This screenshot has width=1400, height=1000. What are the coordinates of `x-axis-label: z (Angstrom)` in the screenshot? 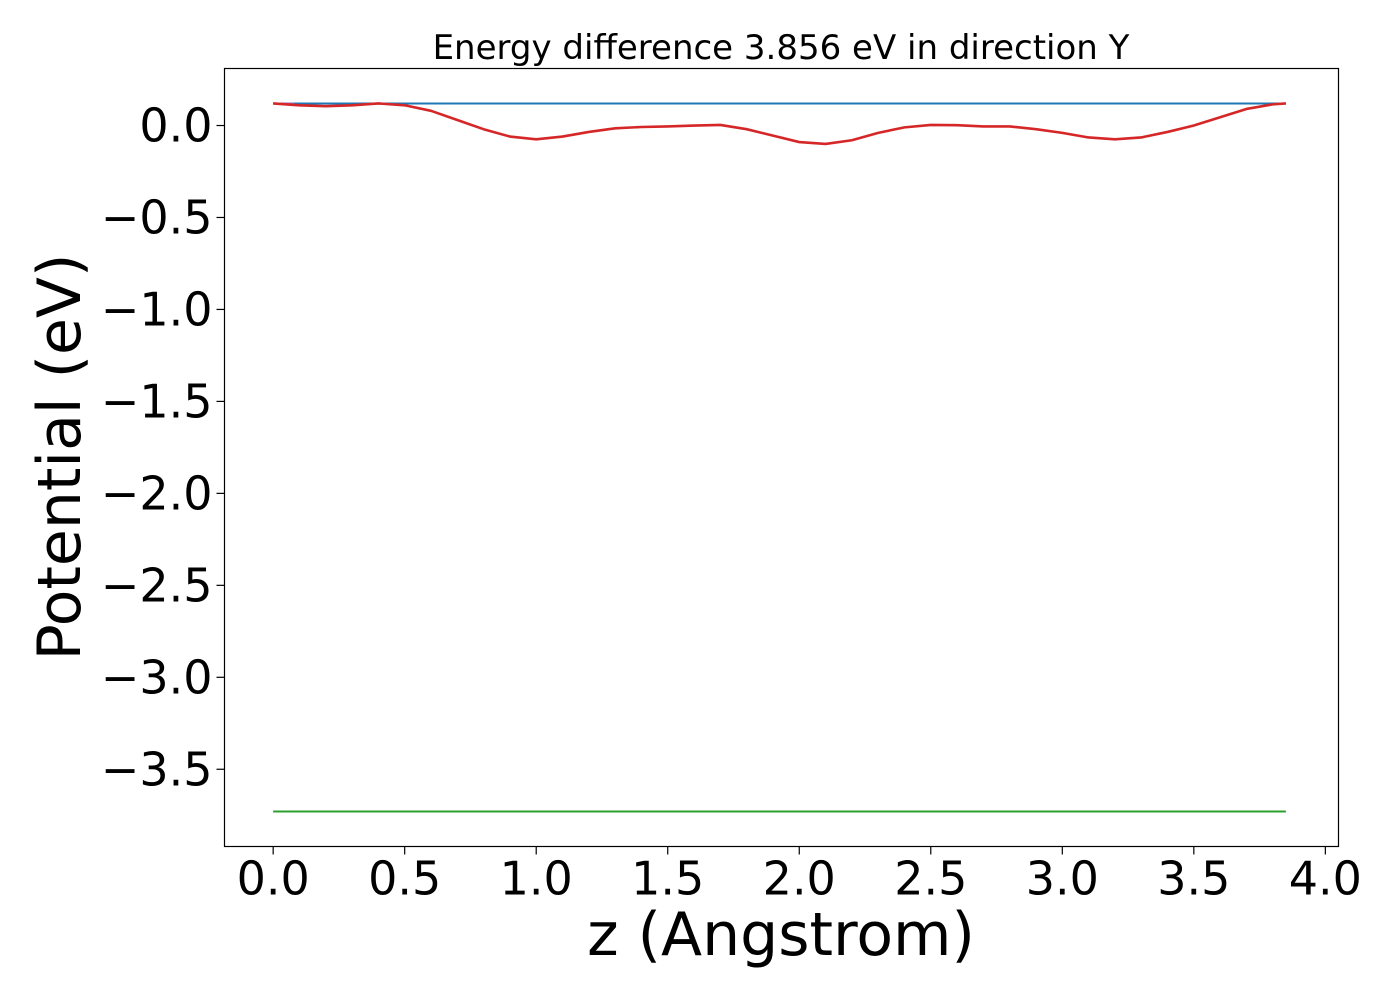 It's located at (781, 935).